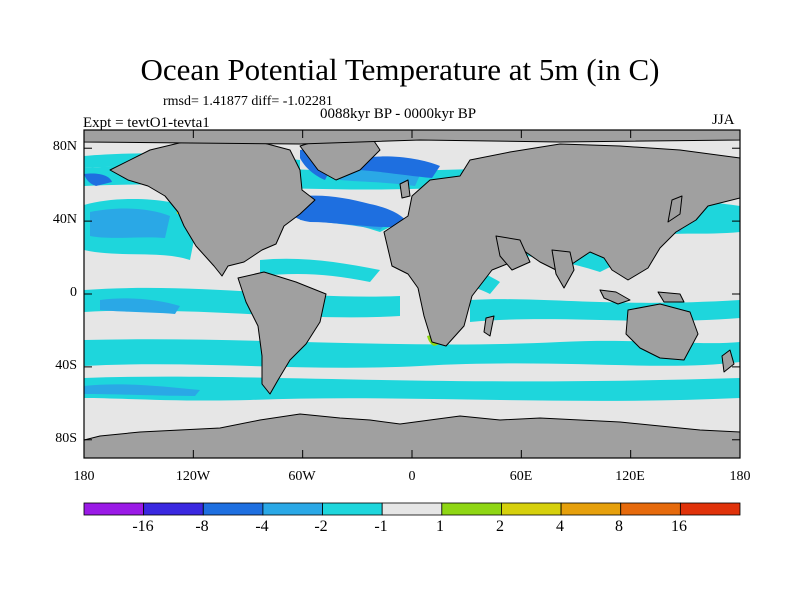 This screenshot has height=600, width=800. Describe the element at coordinates (64, 146) in the screenshot. I see `lat-label-80n: 80N` at that location.